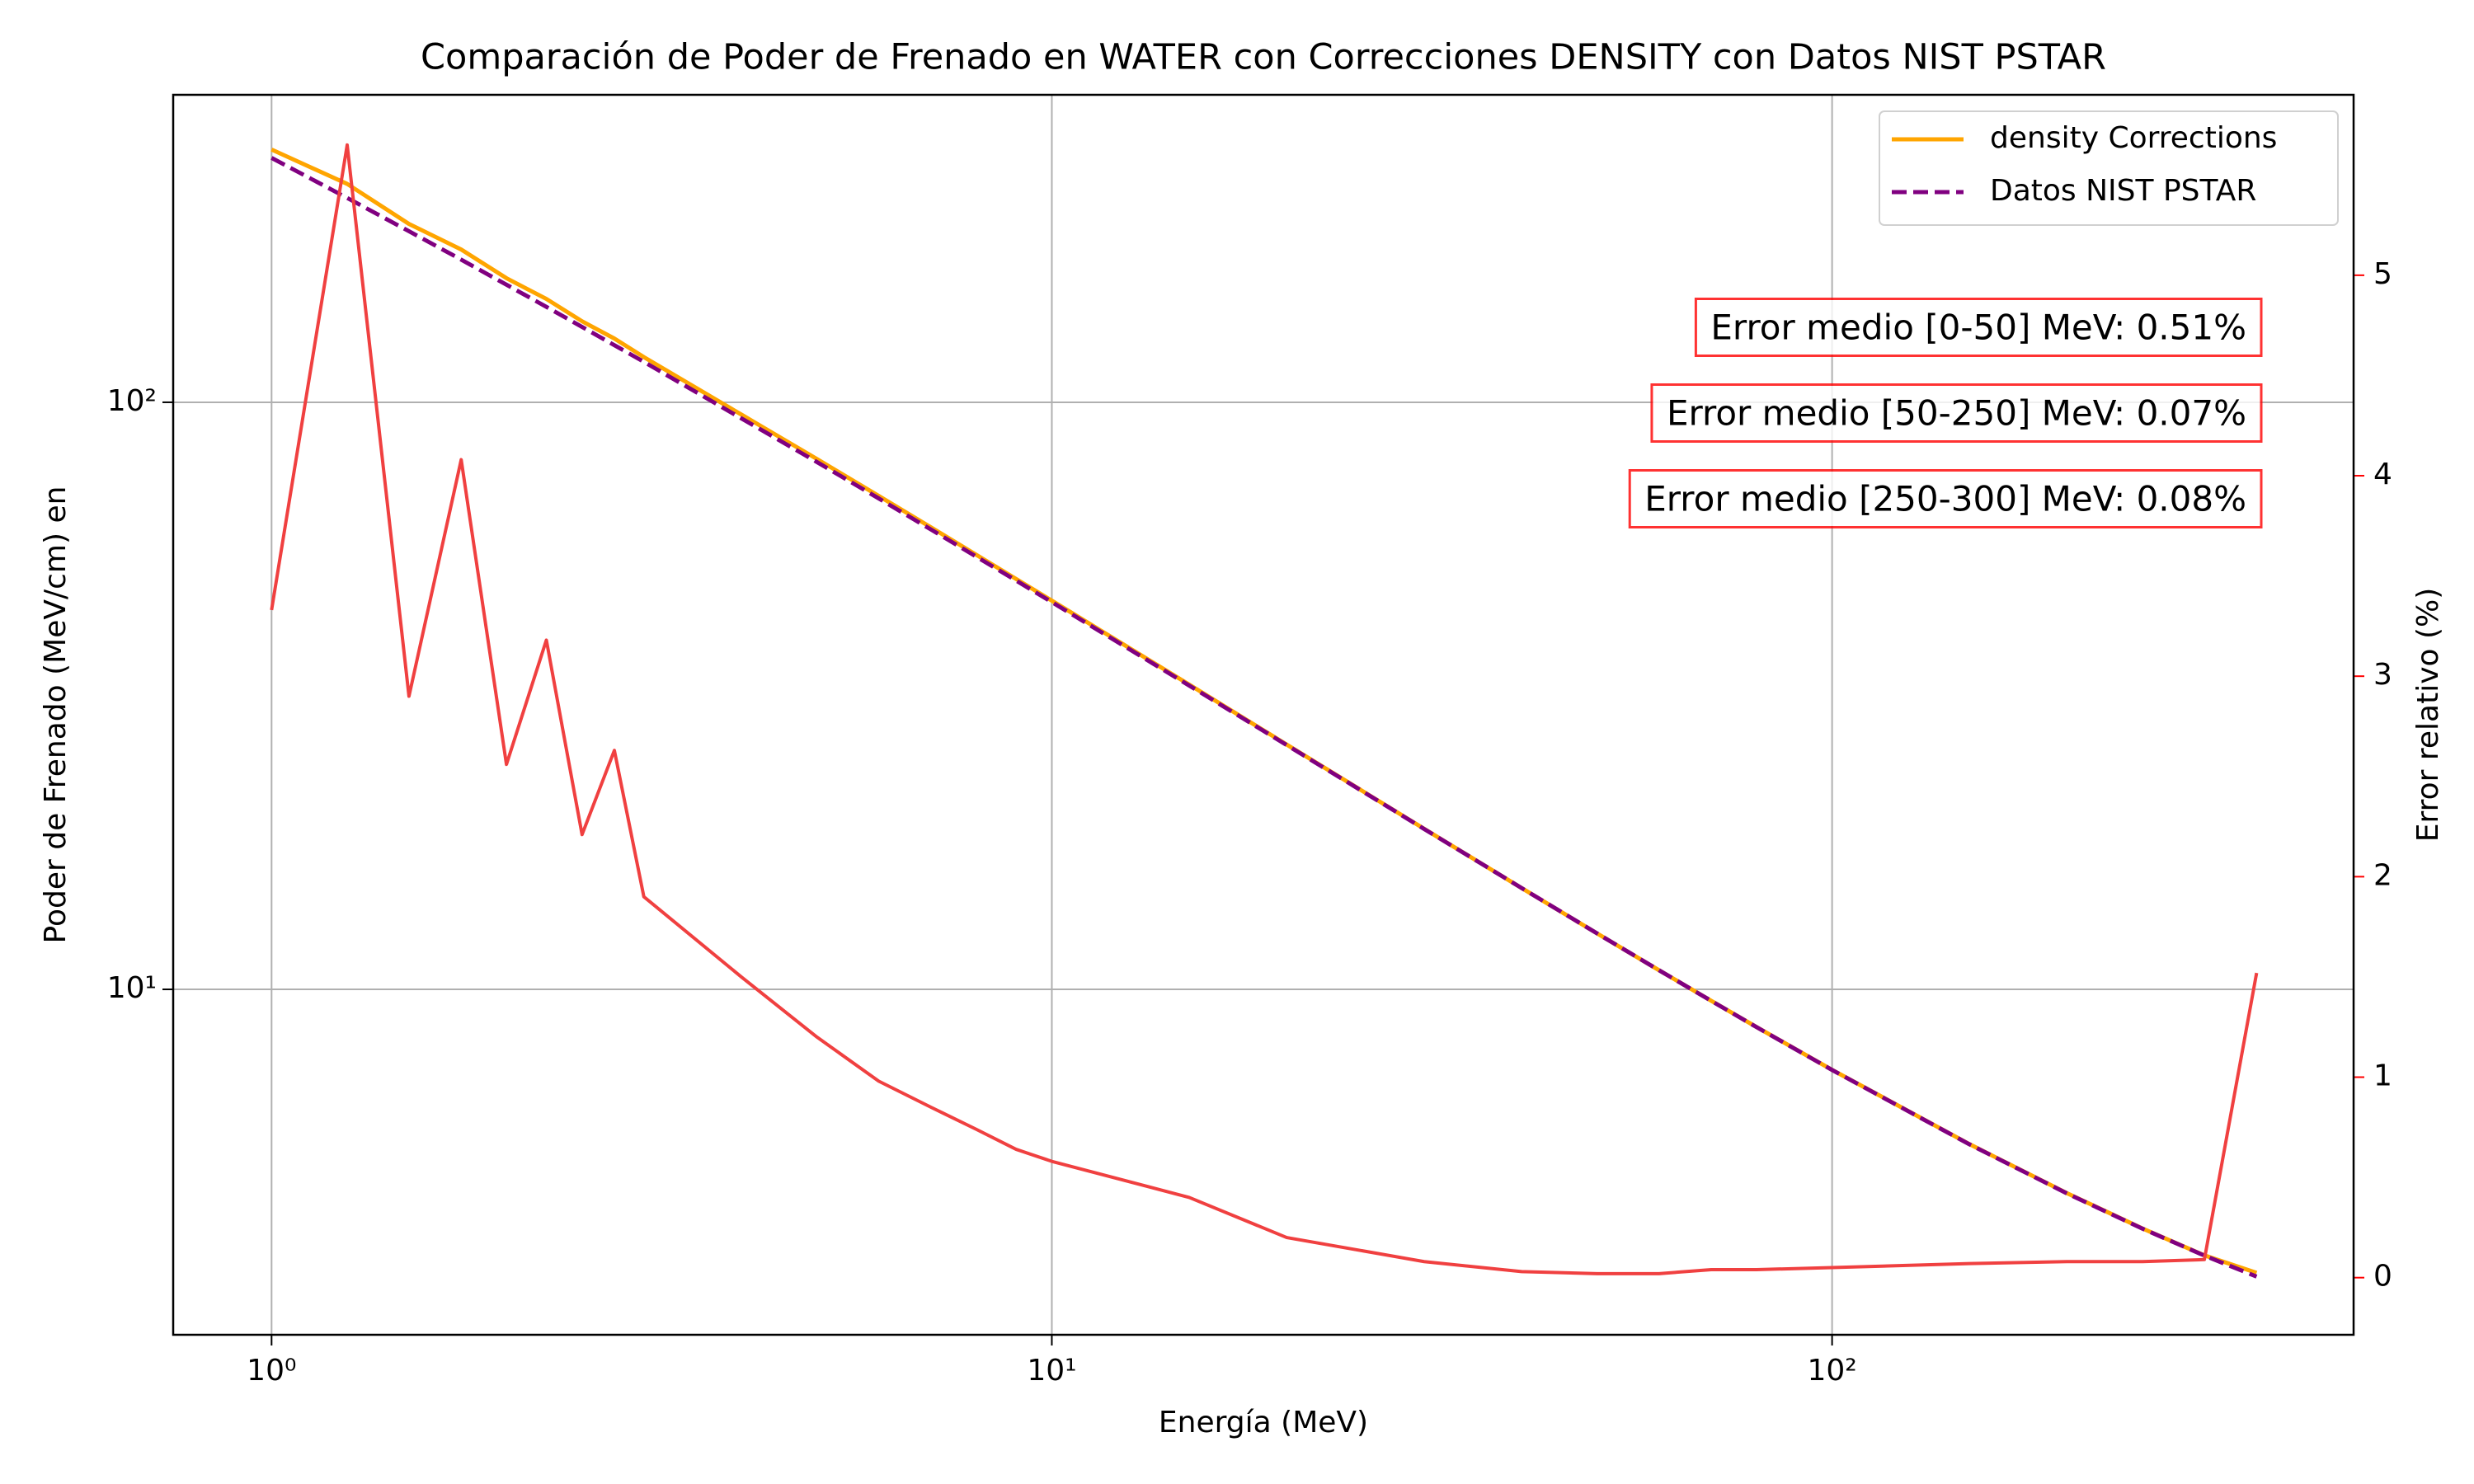  Describe the element at coordinates (56, 715) in the screenshot. I see `y-axis-label: Poder de Frenado (MeV/cm) en` at that location.